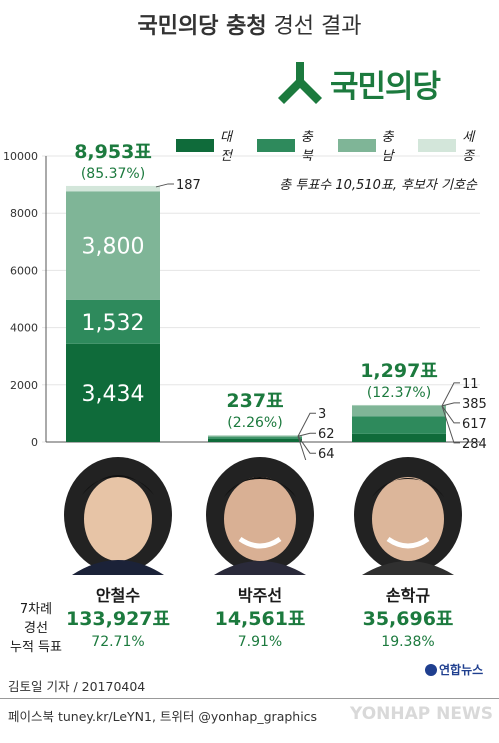 The width and height of the screenshot is (499, 743). Describe the element at coordinates (378, 185) in the screenshot. I see `chart-note: 총 투표수 10,510표, 후보자 기호순` at that location.